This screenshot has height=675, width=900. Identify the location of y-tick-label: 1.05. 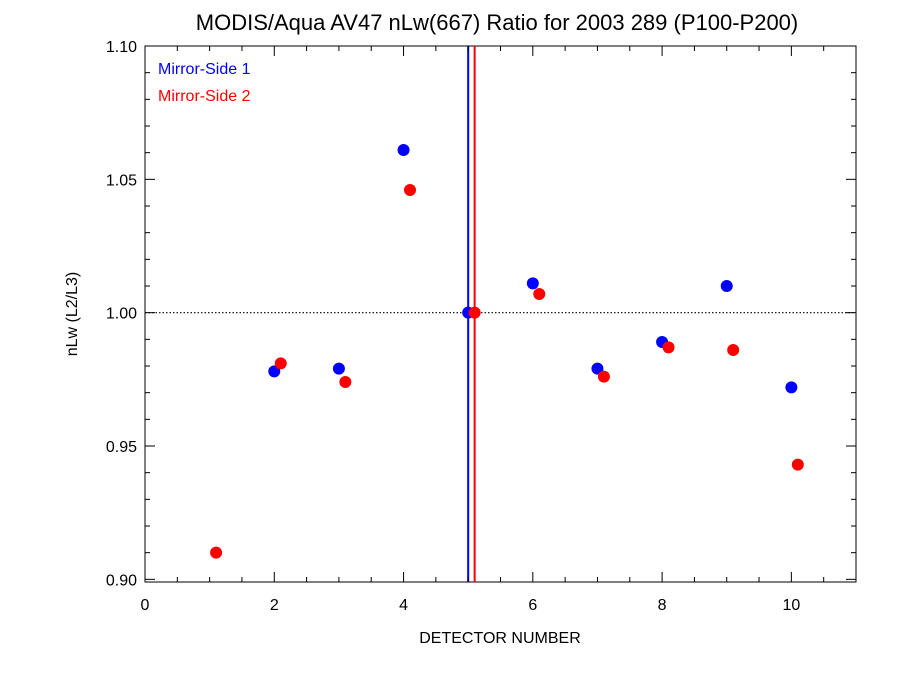
(121, 180).